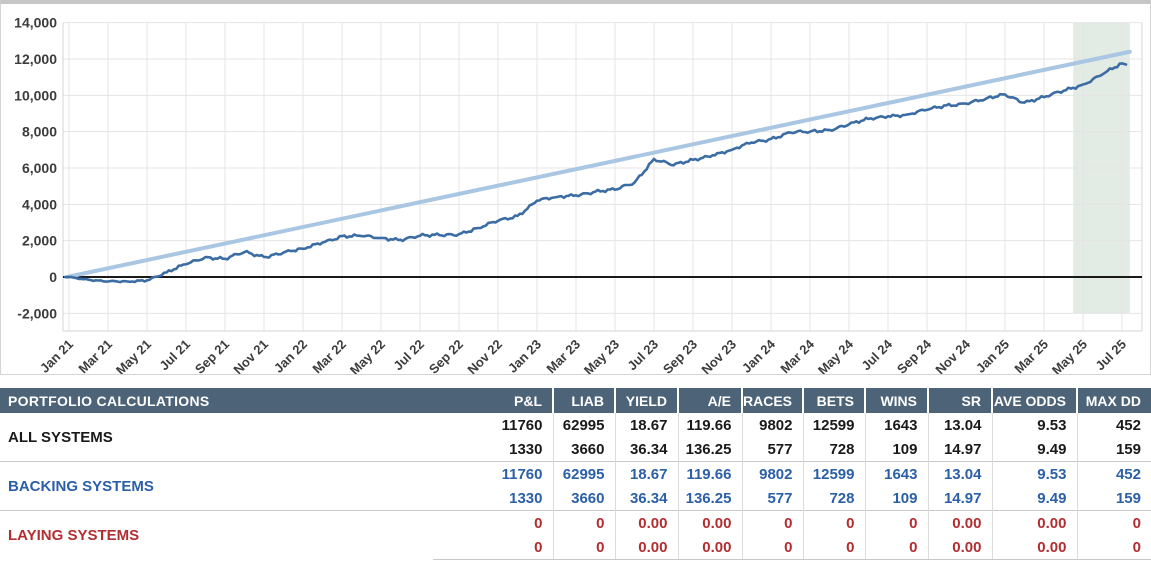 The height and width of the screenshot is (561, 1151). Describe the element at coordinates (772, 400) in the screenshot. I see `column-header-races: RACES` at that location.